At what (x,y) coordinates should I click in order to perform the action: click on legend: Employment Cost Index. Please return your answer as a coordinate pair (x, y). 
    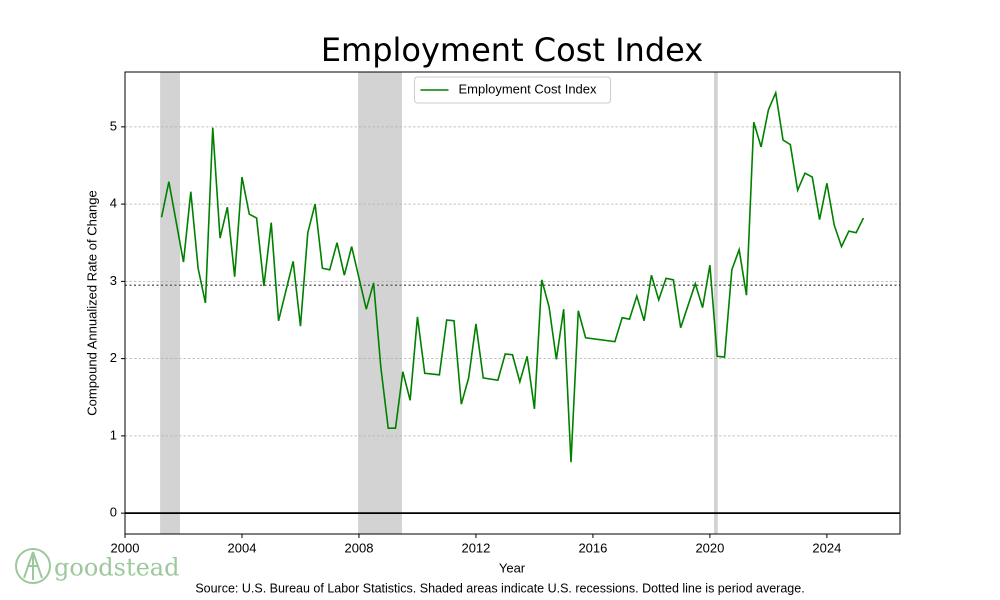
    Looking at the image, I should click on (512, 90).